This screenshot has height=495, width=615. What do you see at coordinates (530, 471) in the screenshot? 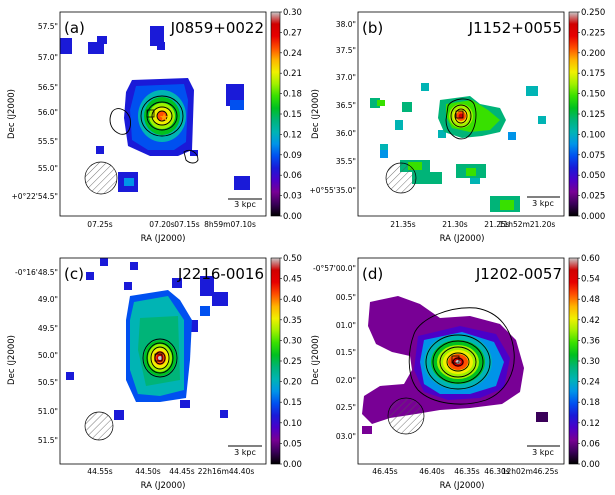
I see `x-tick-label: 12h02m46.25s` at bounding box center [530, 471].